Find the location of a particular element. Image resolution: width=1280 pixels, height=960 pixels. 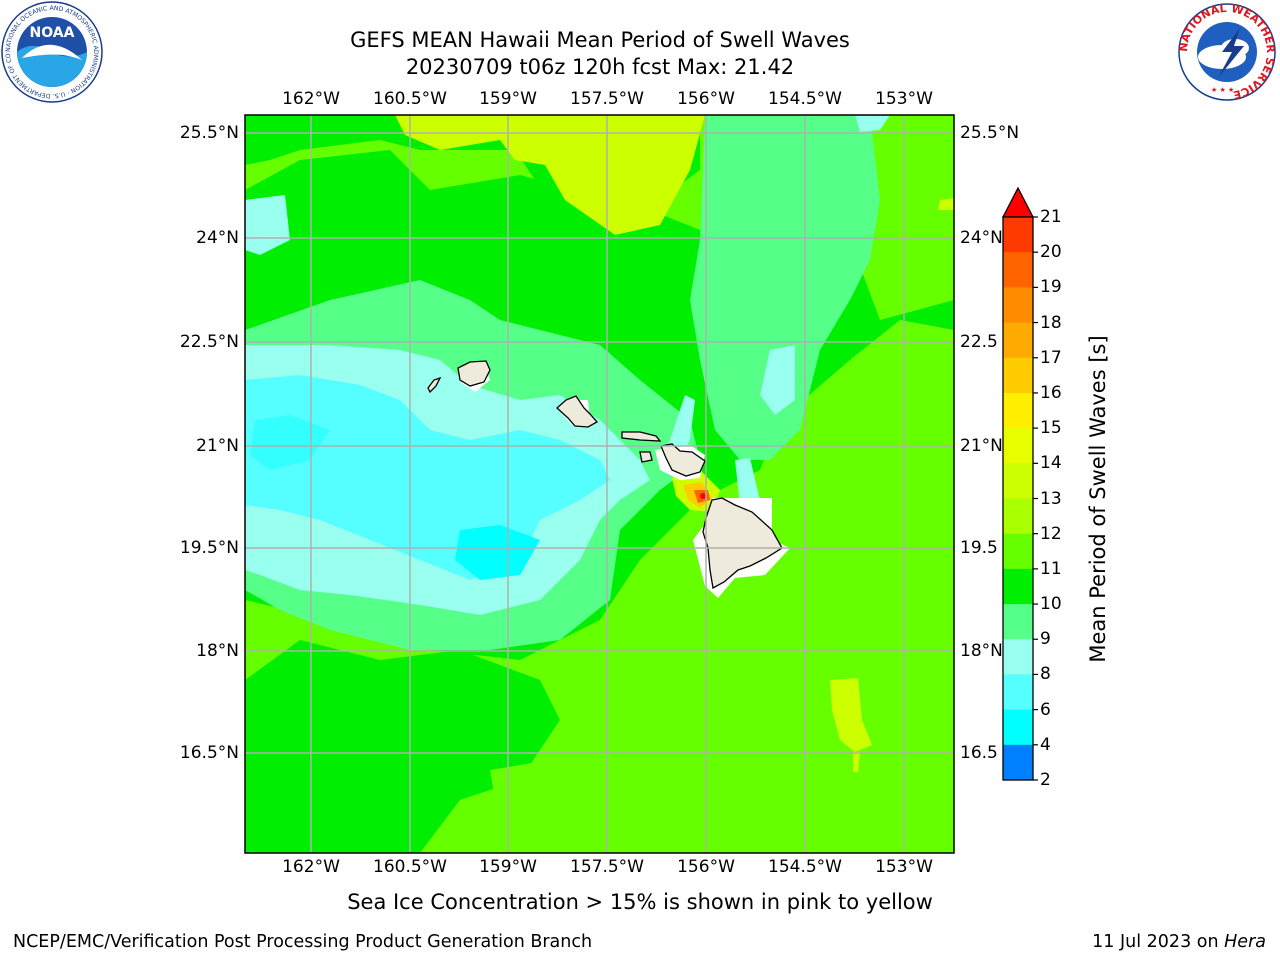

island-niihau is located at coordinates (434, 385).